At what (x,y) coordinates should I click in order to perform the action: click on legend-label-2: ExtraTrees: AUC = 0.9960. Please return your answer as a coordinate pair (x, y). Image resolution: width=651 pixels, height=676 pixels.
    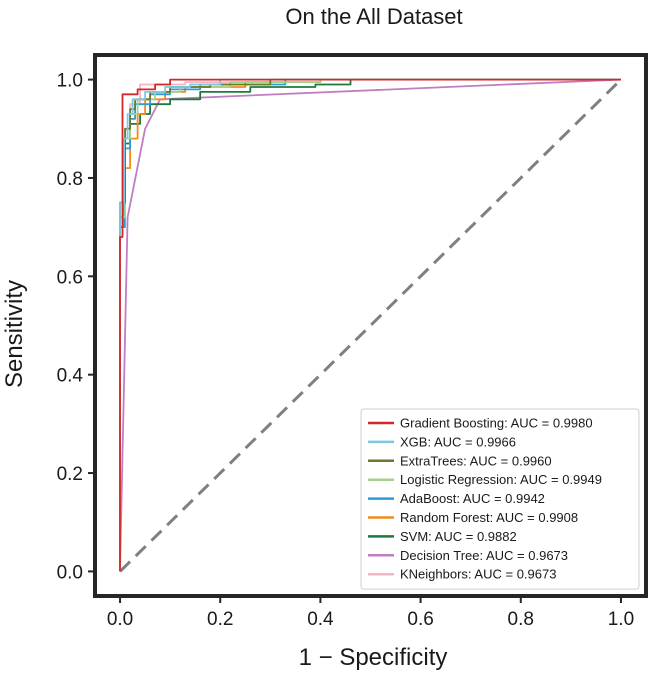
    Looking at the image, I should click on (476, 460).